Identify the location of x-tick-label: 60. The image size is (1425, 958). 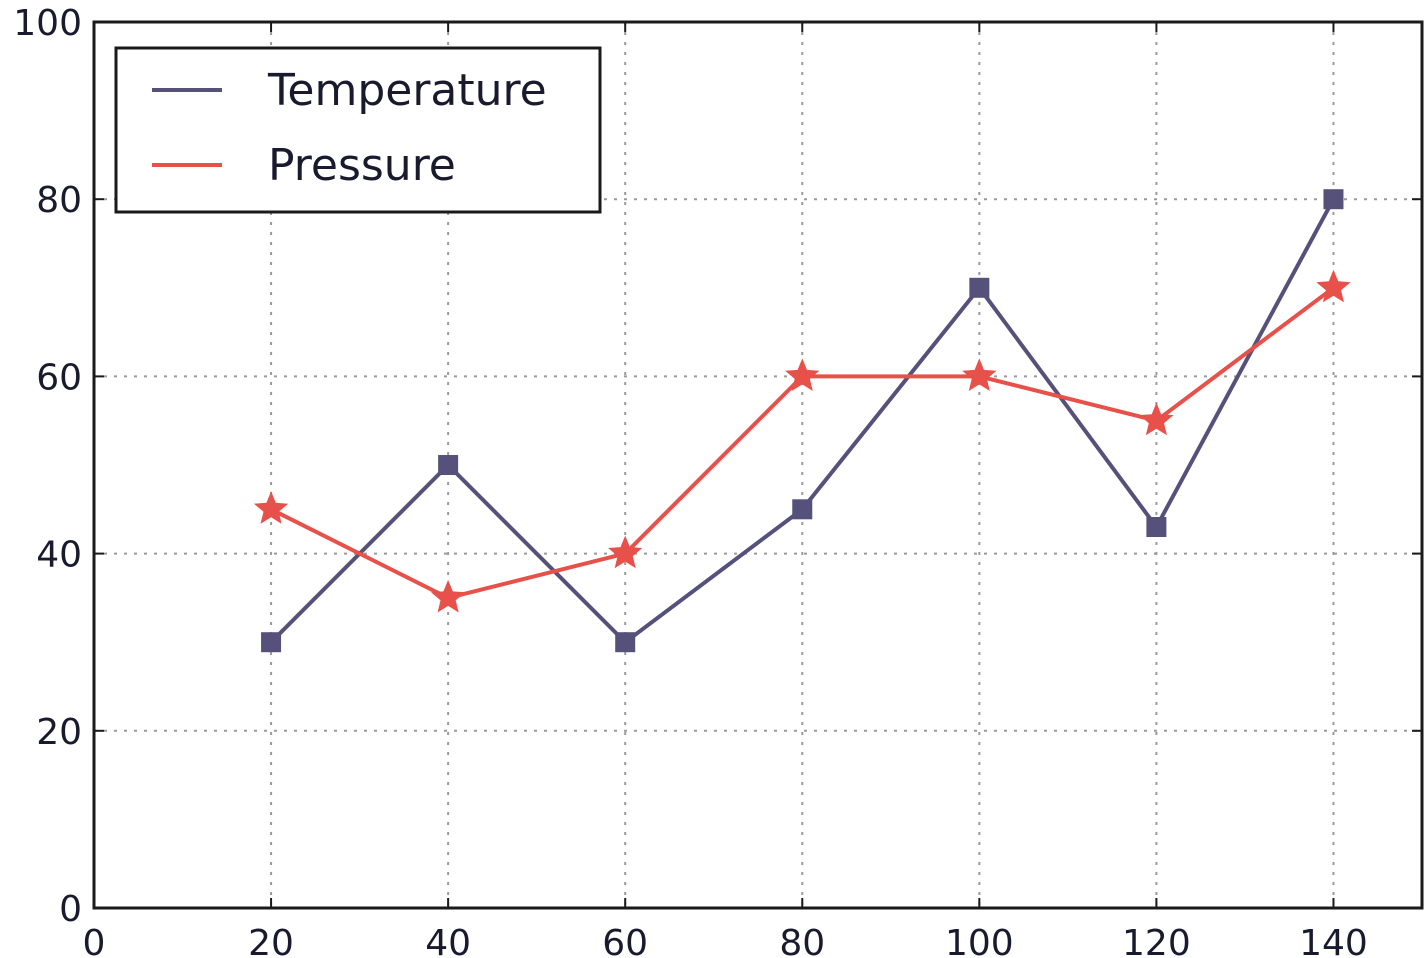
(625, 940).